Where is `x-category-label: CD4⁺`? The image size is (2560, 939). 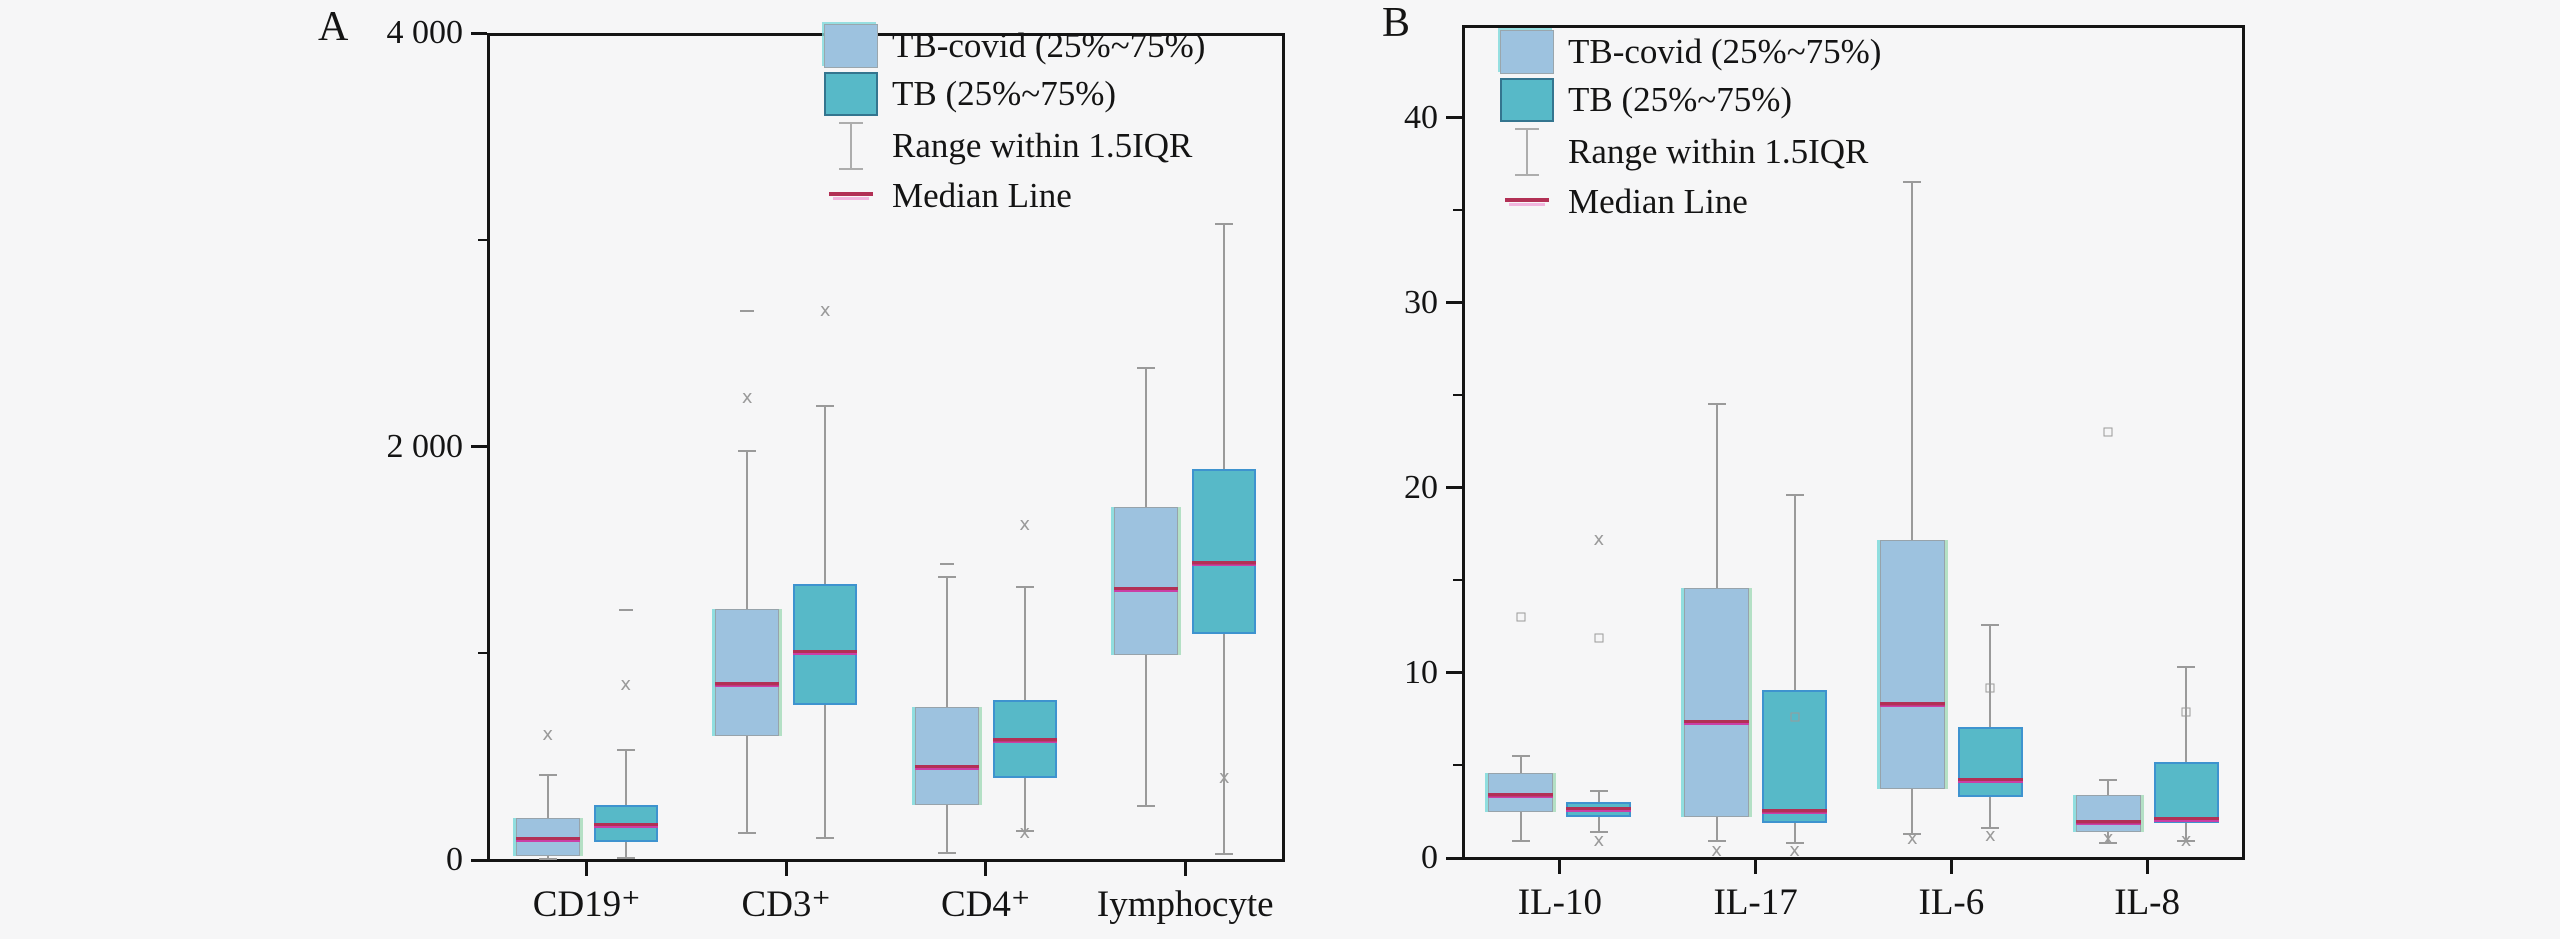
x-category-label: CD4⁺ is located at coordinates (986, 904).